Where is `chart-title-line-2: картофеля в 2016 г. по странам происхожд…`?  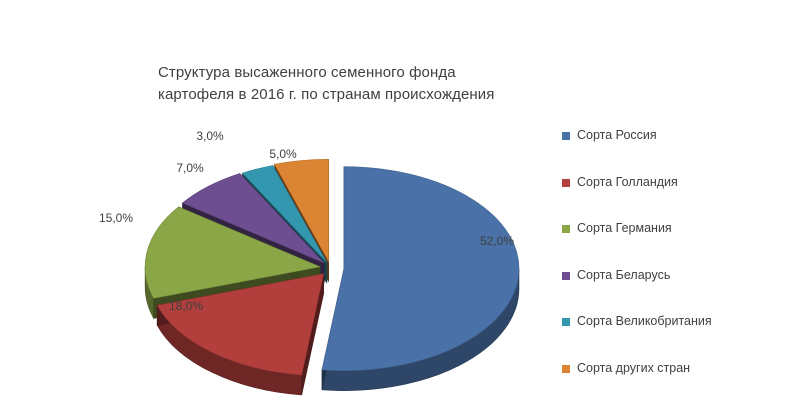 chart-title-line-2: картофеля в 2016 г. по странам происхожд… is located at coordinates (326, 94).